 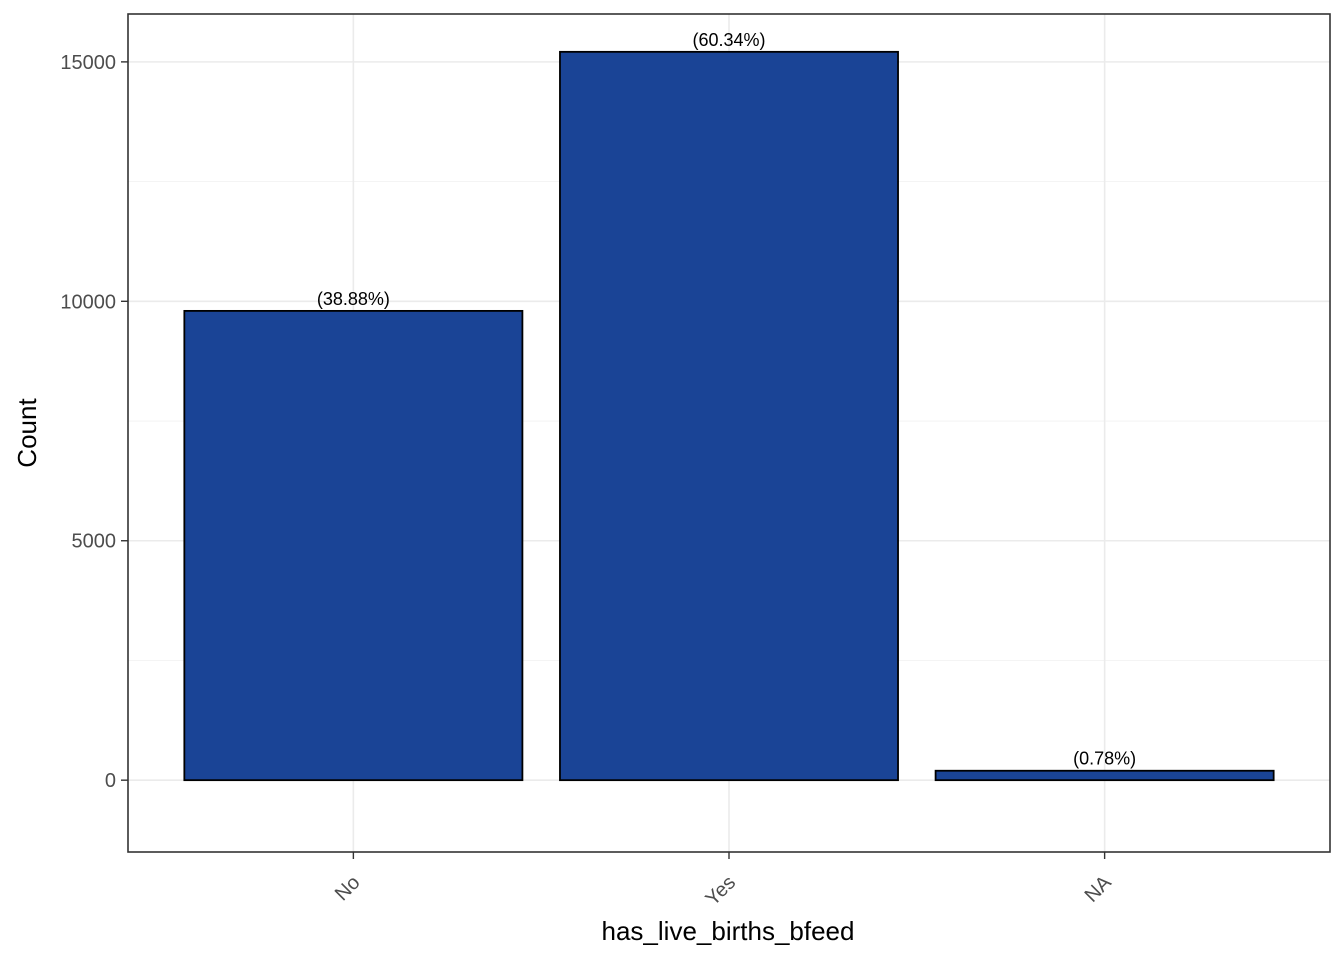 I want to click on data-label-yes: (60.34%), so click(x=728, y=40).